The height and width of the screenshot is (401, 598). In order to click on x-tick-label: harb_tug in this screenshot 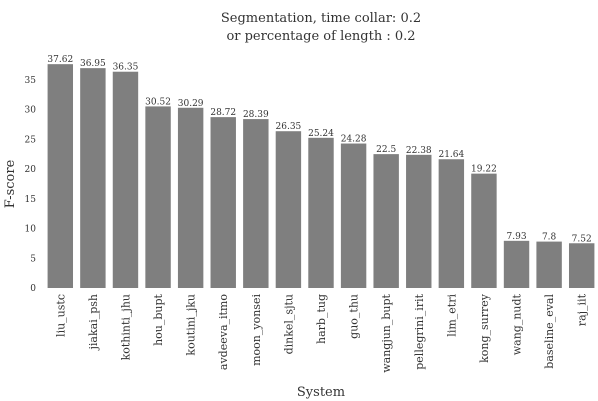, I will do `click(321, 319)`.